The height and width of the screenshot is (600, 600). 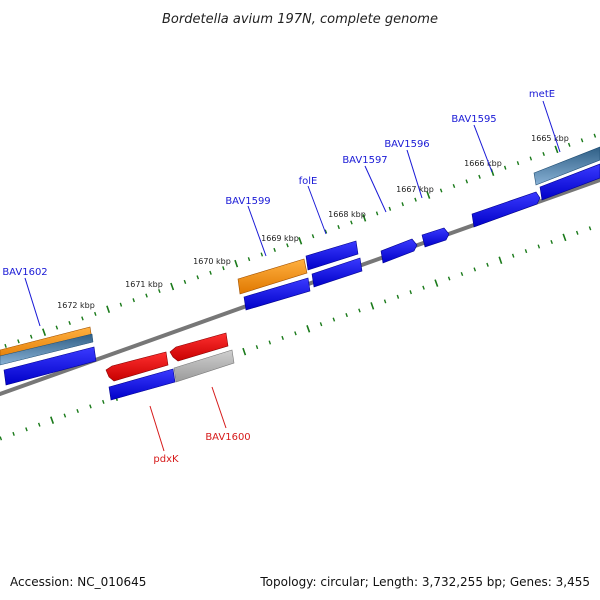 What do you see at coordinates (414, 174) in the screenshot?
I see `leader-BAV1596` at bounding box center [414, 174].